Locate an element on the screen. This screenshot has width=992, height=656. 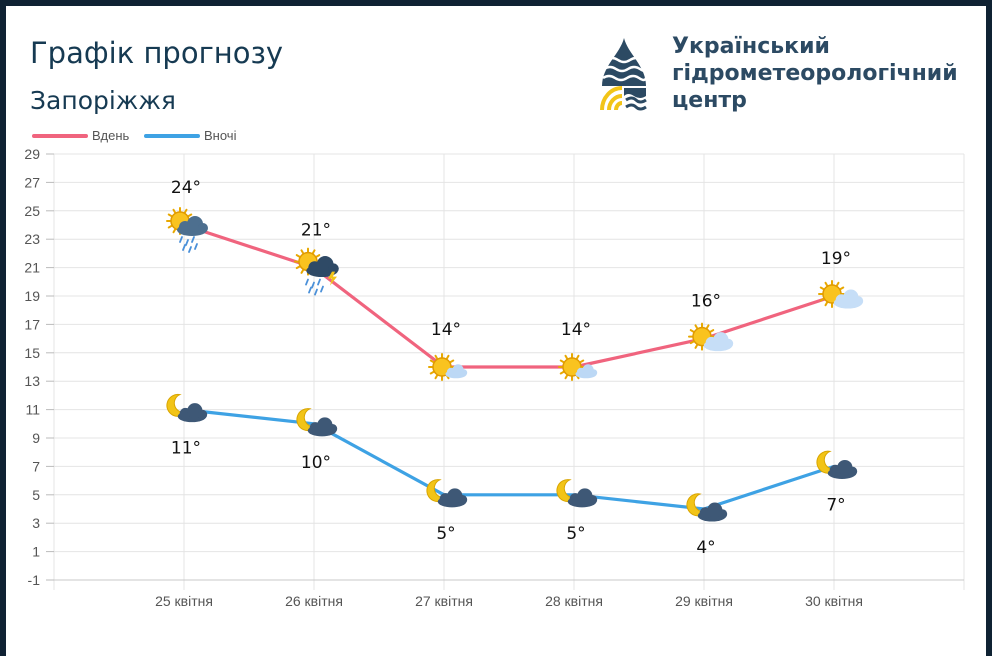
legend-swatch-night is located at coordinates (172, 136).